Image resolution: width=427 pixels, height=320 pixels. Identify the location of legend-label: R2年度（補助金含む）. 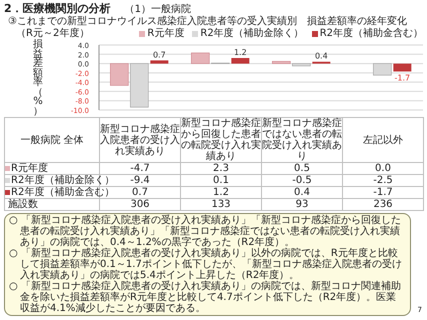
(370, 34).